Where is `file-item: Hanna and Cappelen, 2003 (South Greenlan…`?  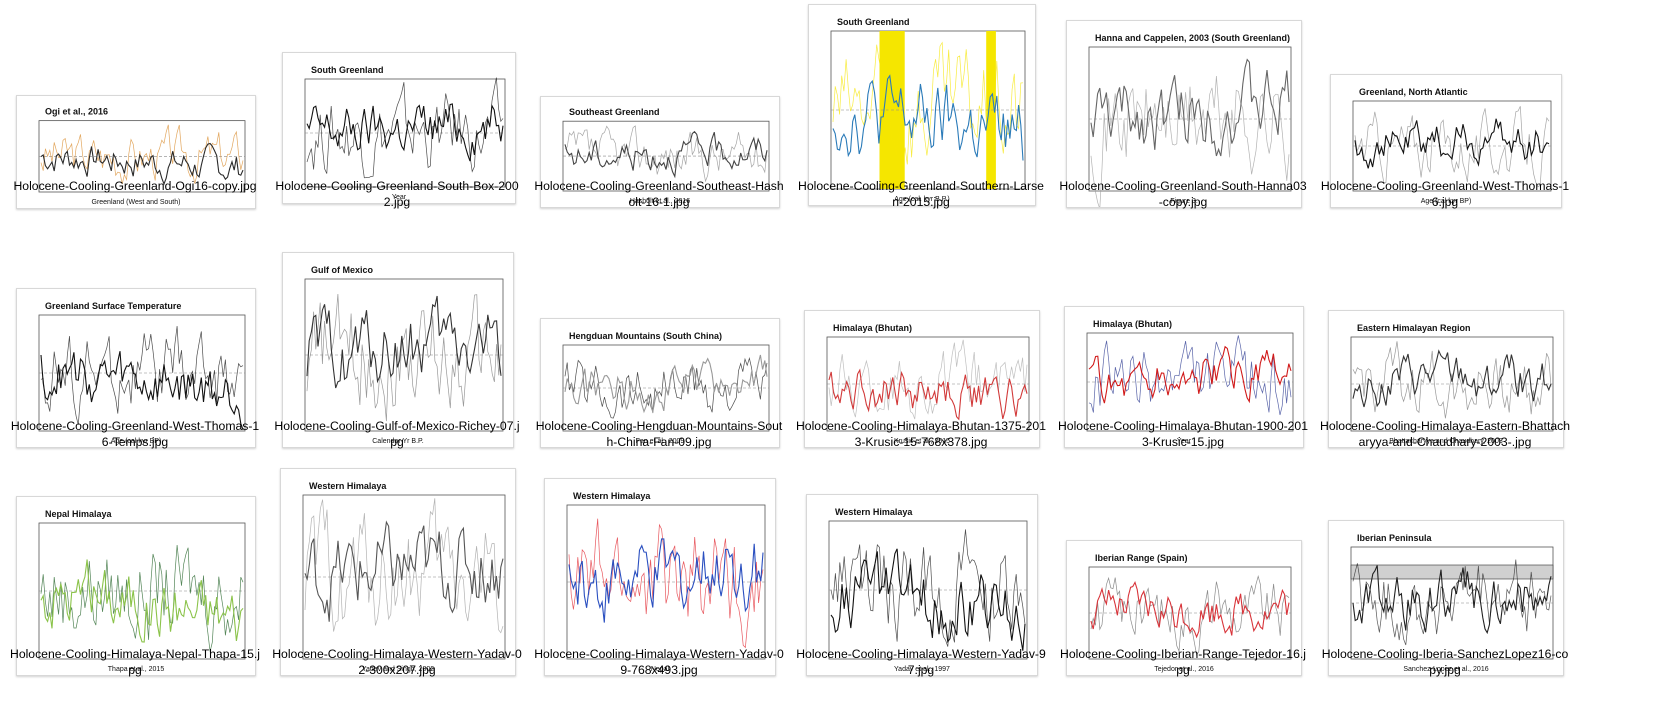 file-item: Hanna and Cappelen, 2003 (South Greenlan… is located at coordinates (1183, 118).